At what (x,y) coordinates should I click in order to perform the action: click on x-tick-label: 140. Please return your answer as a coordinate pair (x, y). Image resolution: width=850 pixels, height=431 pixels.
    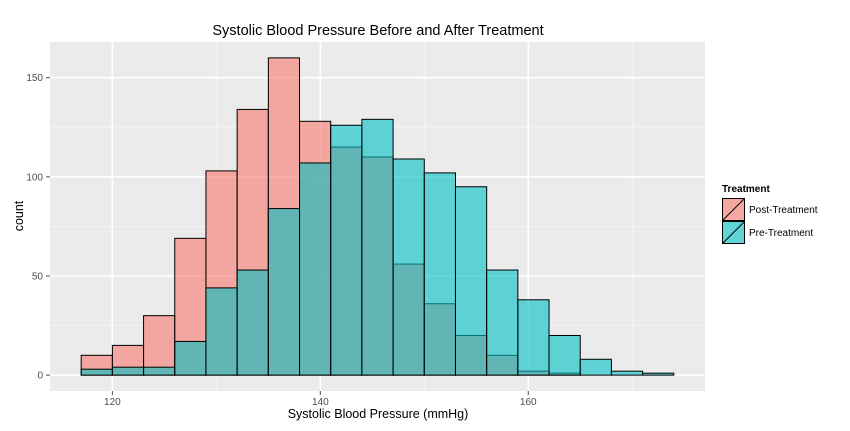
    Looking at the image, I should click on (320, 402).